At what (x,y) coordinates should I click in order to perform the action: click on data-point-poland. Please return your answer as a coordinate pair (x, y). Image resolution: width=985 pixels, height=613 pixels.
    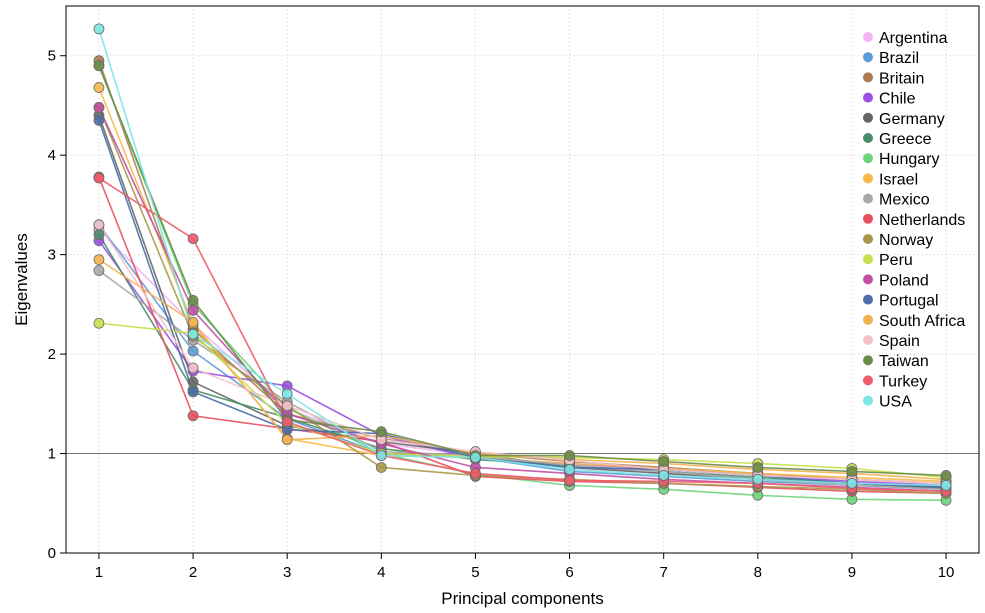
    Looking at the image, I should click on (99, 107).